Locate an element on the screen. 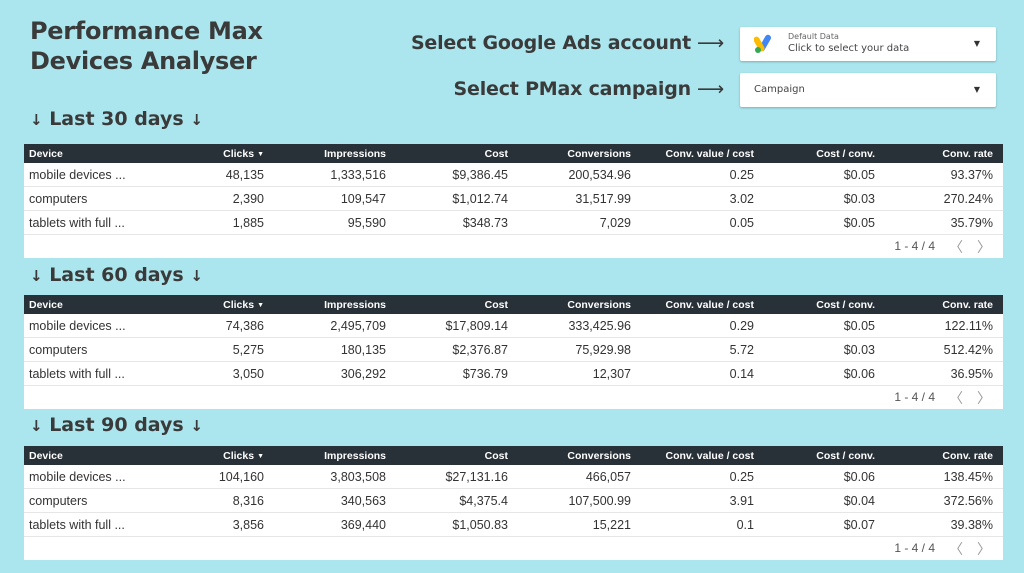  table-cell: $1,050.83 is located at coordinates (480, 524).